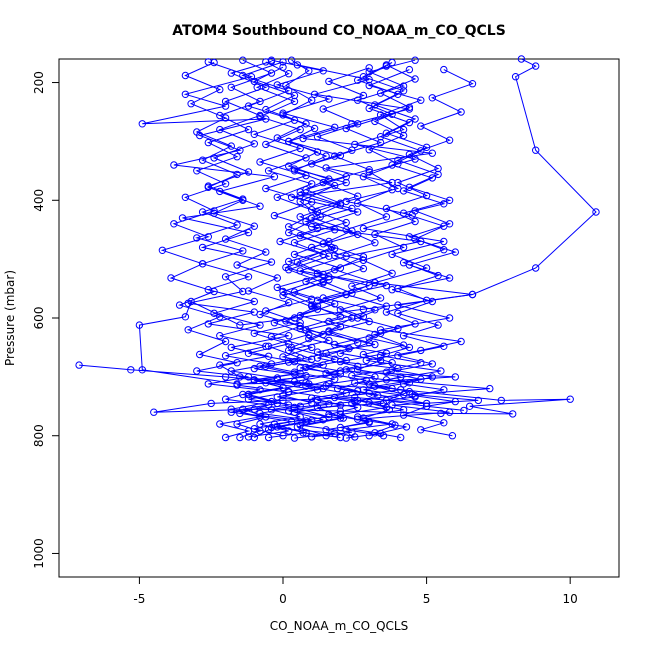 This screenshot has width=650, height=655. I want to click on x-tick-label: 0, so click(283, 599).